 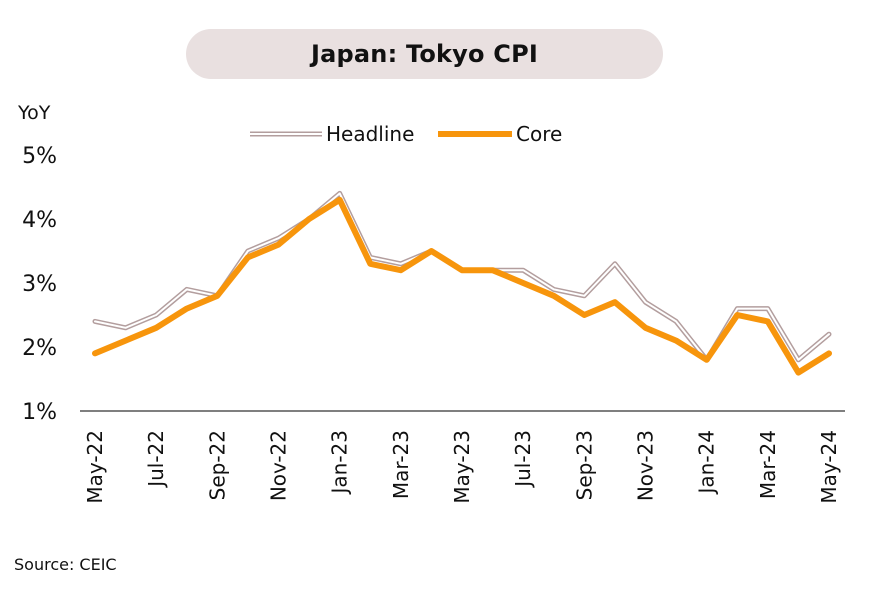 I want to click on y-tick-label: 2%, so click(x=39, y=348).